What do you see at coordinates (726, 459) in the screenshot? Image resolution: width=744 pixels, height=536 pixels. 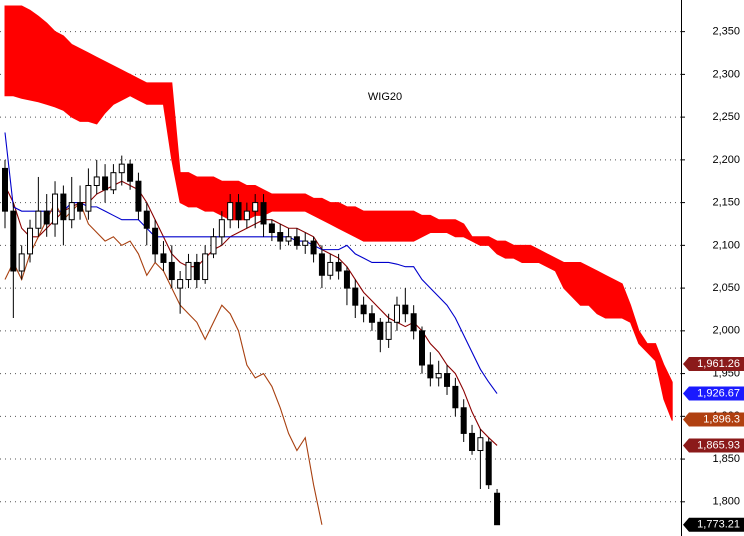 I see `y-tick-label: 1,850` at bounding box center [726, 459].